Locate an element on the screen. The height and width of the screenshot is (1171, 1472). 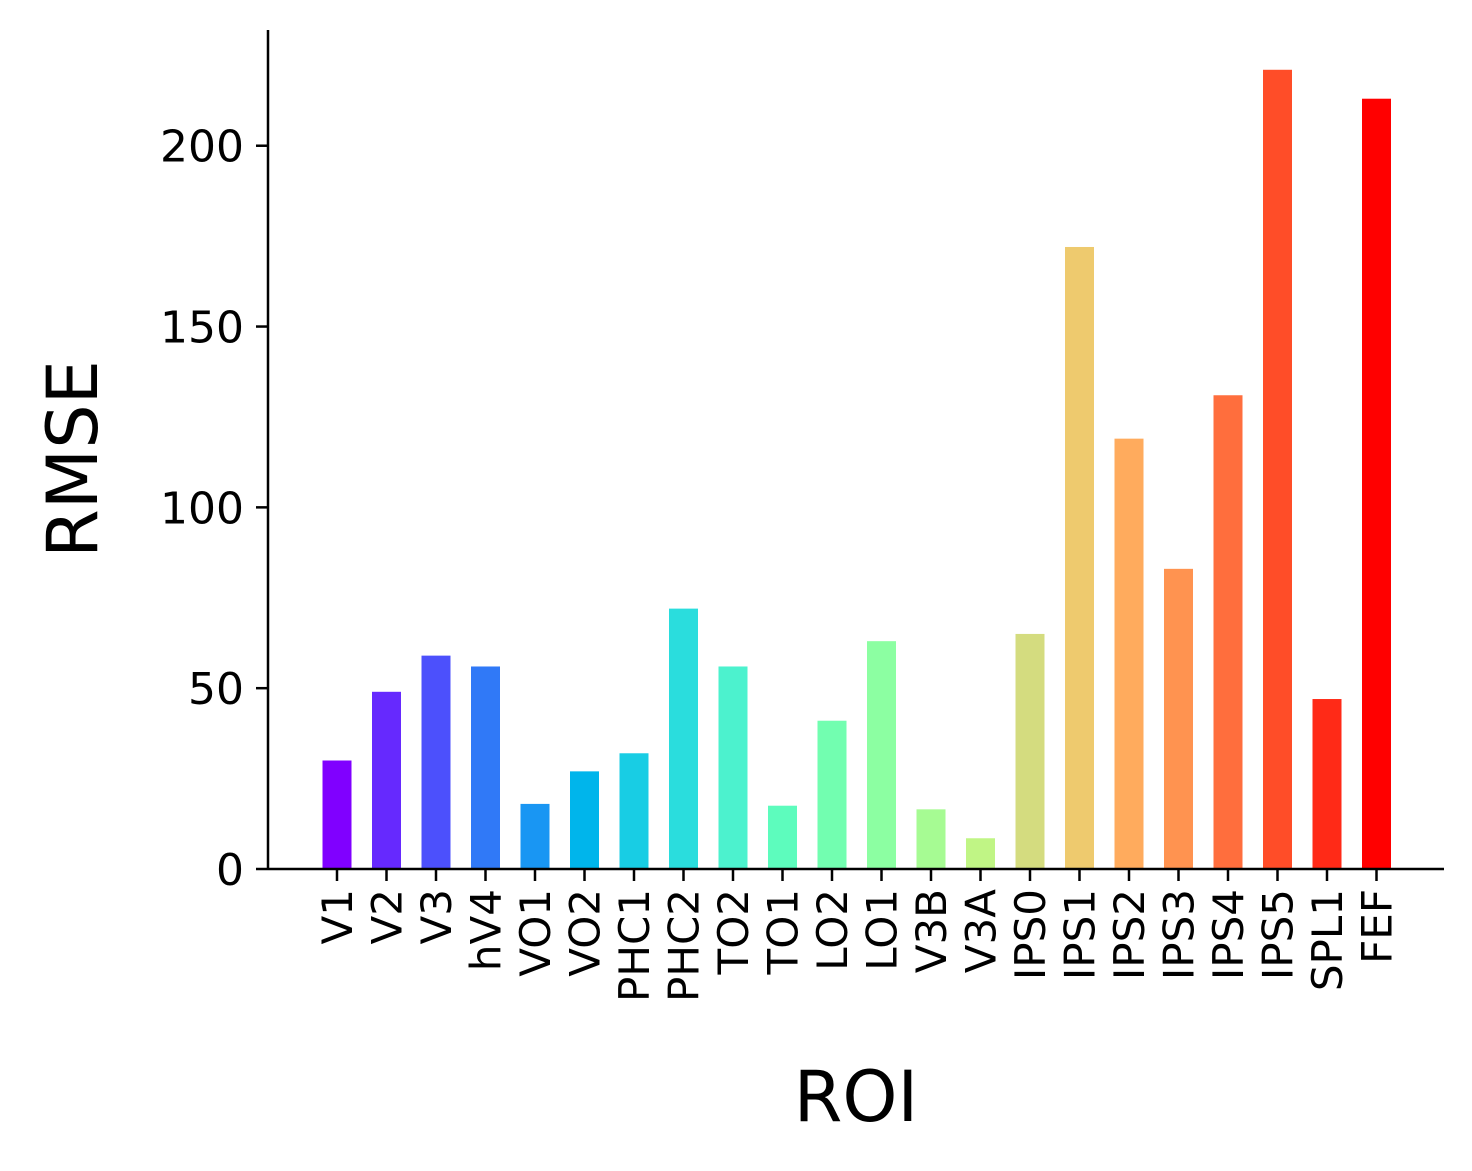
x-tick-label: IPS3 is located at coordinates (1179, 934).